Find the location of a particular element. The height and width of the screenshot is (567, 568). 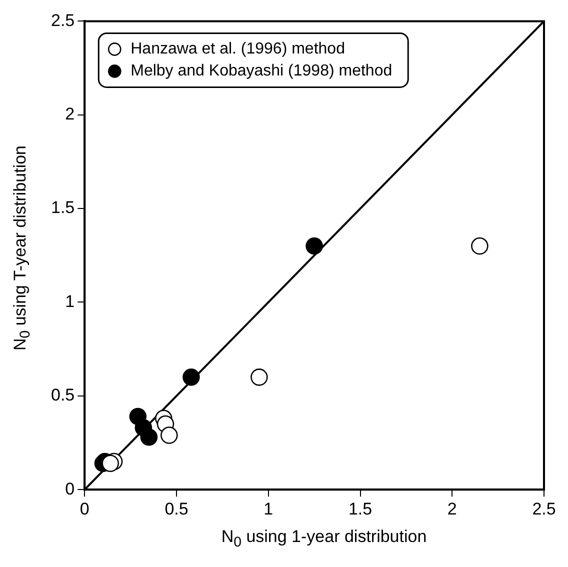

x-tick-label: 1 is located at coordinates (269, 508).